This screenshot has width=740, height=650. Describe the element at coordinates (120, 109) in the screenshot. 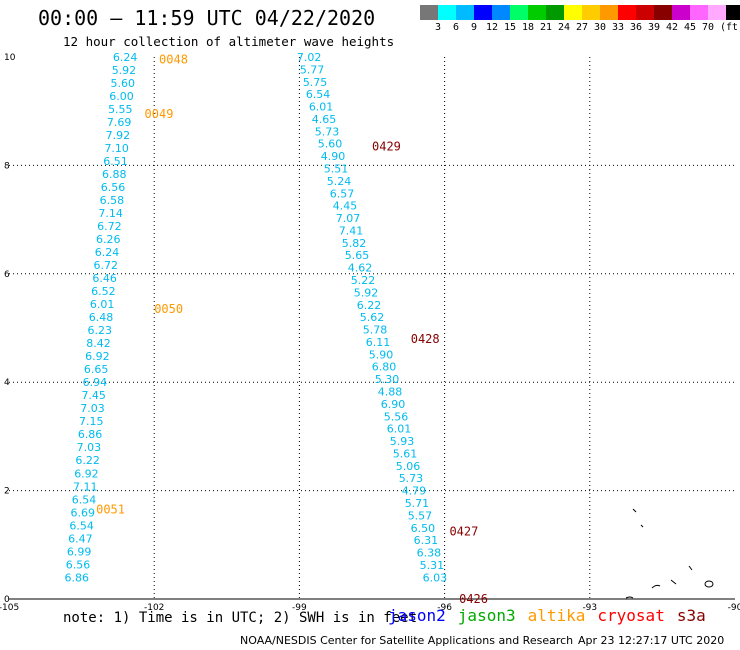

I see `wave-height-label: 5.55` at that location.